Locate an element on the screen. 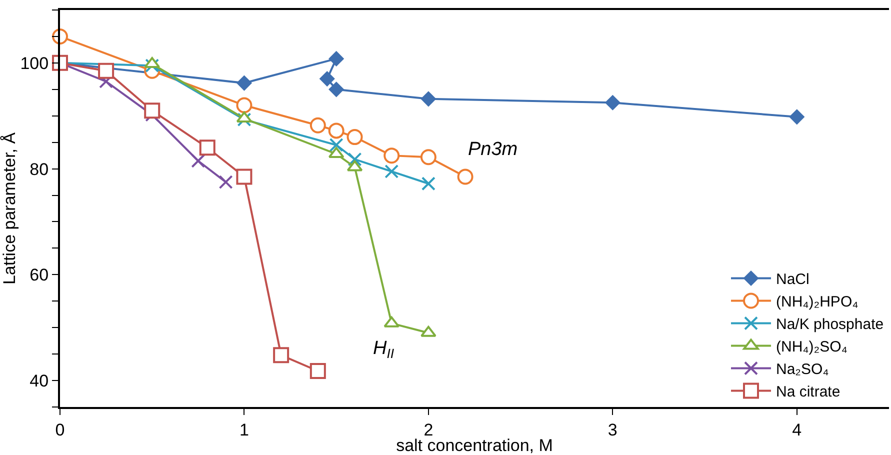 This screenshot has width=891, height=455. x-tick-label: 3 is located at coordinates (613, 430).